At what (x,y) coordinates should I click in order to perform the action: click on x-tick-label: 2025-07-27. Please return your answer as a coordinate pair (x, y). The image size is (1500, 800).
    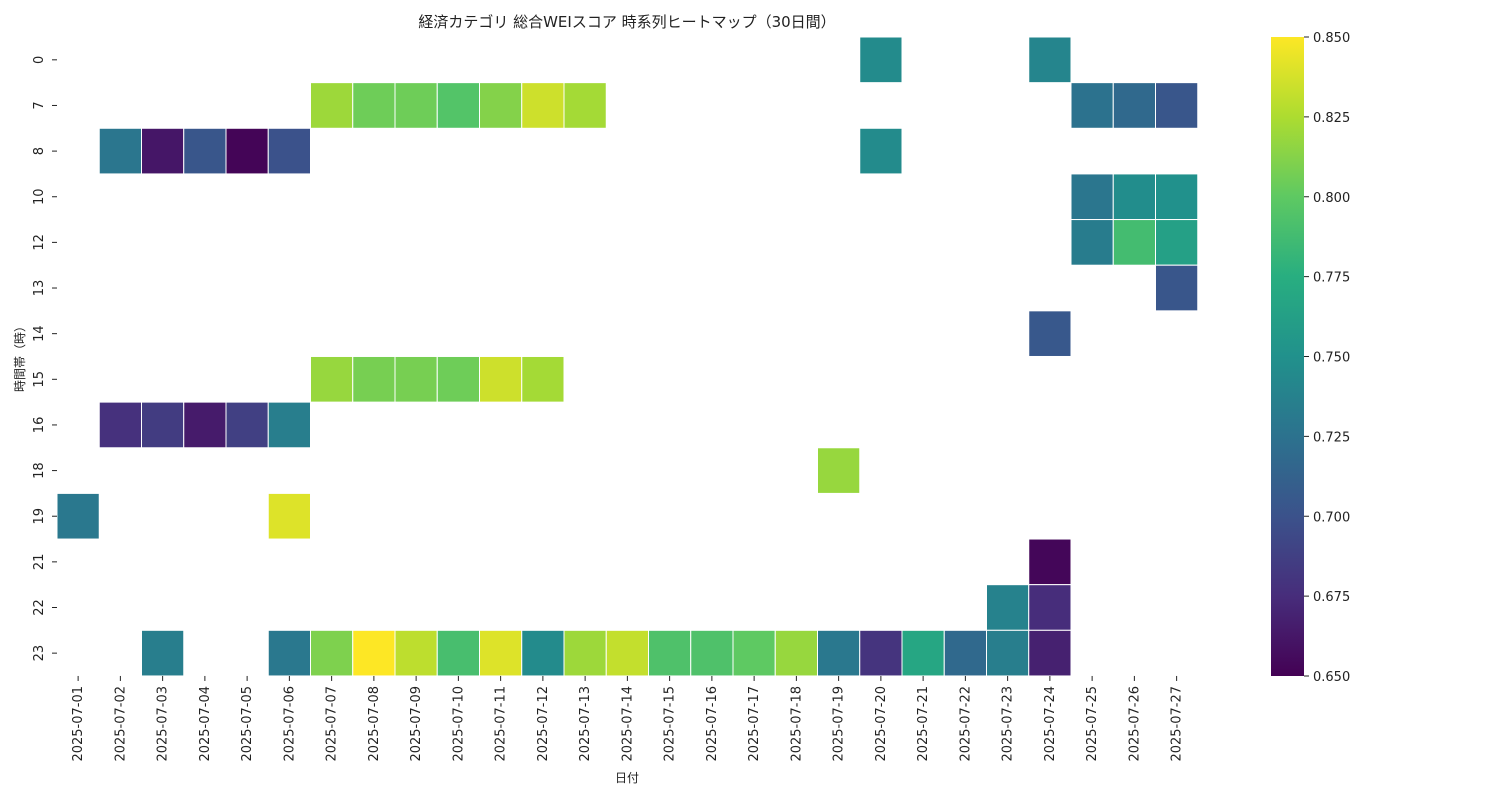
    Looking at the image, I should click on (1177, 724).